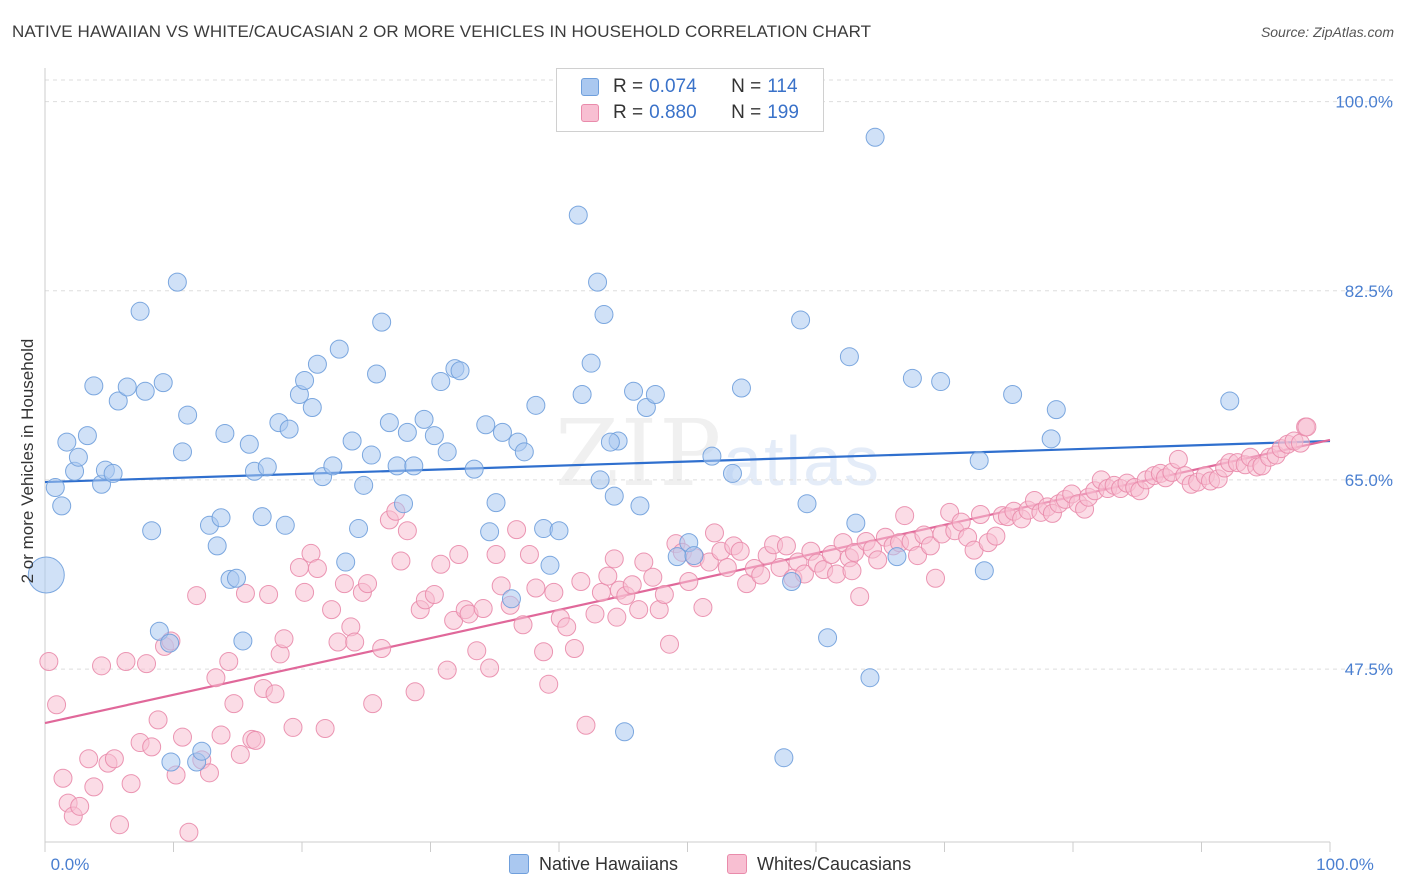 The height and width of the screenshot is (892, 1406). I want to click on source-label: Source: ZipAtlas.com, so click(1327, 32).